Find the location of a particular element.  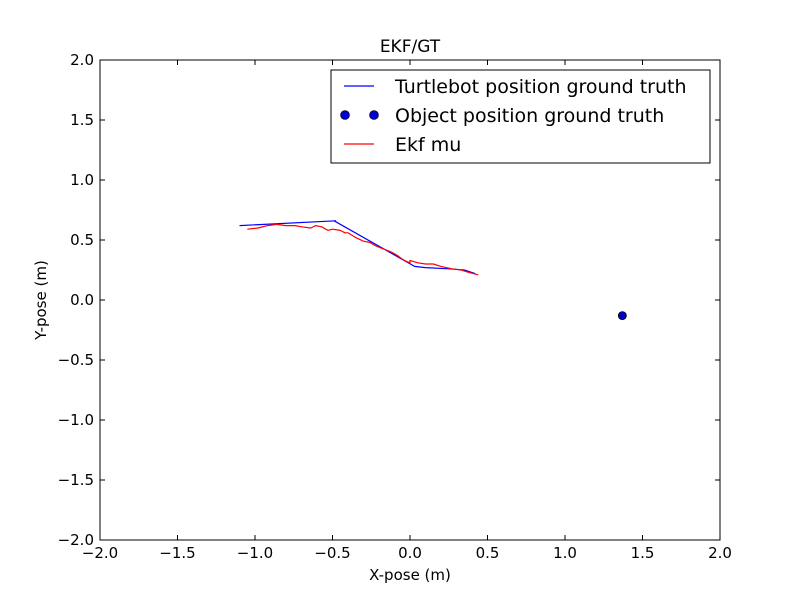

x-tick-label: 0.0 is located at coordinates (410, 553).